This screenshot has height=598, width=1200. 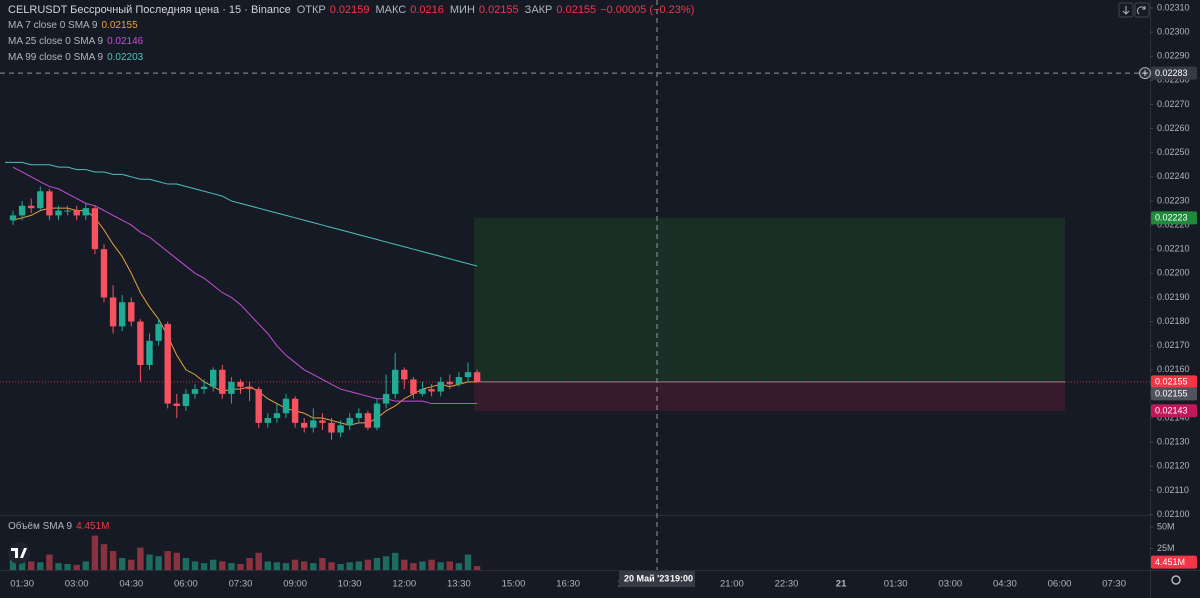 What do you see at coordinates (1174, 73) in the screenshot?
I see `crosshair-price-label-box` at bounding box center [1174, 73].